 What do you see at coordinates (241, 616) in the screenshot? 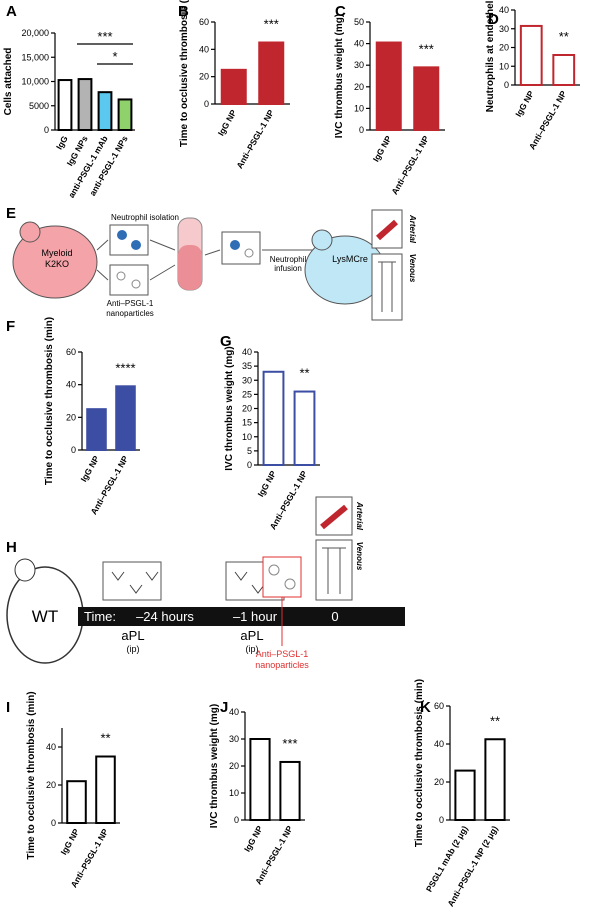
I see `timeline` at bounding box center [241, 616].